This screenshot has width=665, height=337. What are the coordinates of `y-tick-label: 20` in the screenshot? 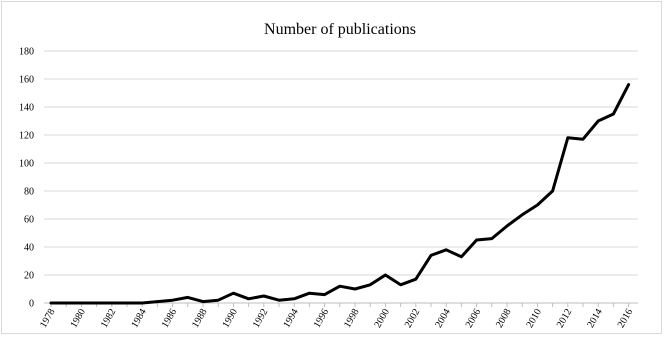 It's located at (29, 276).